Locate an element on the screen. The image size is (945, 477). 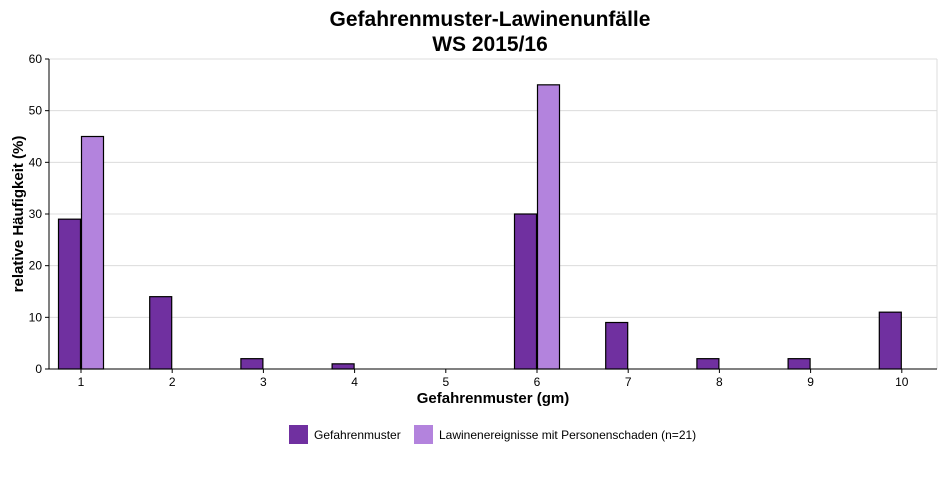
x-tick-label: 9 is located at coordinates (810, 382).